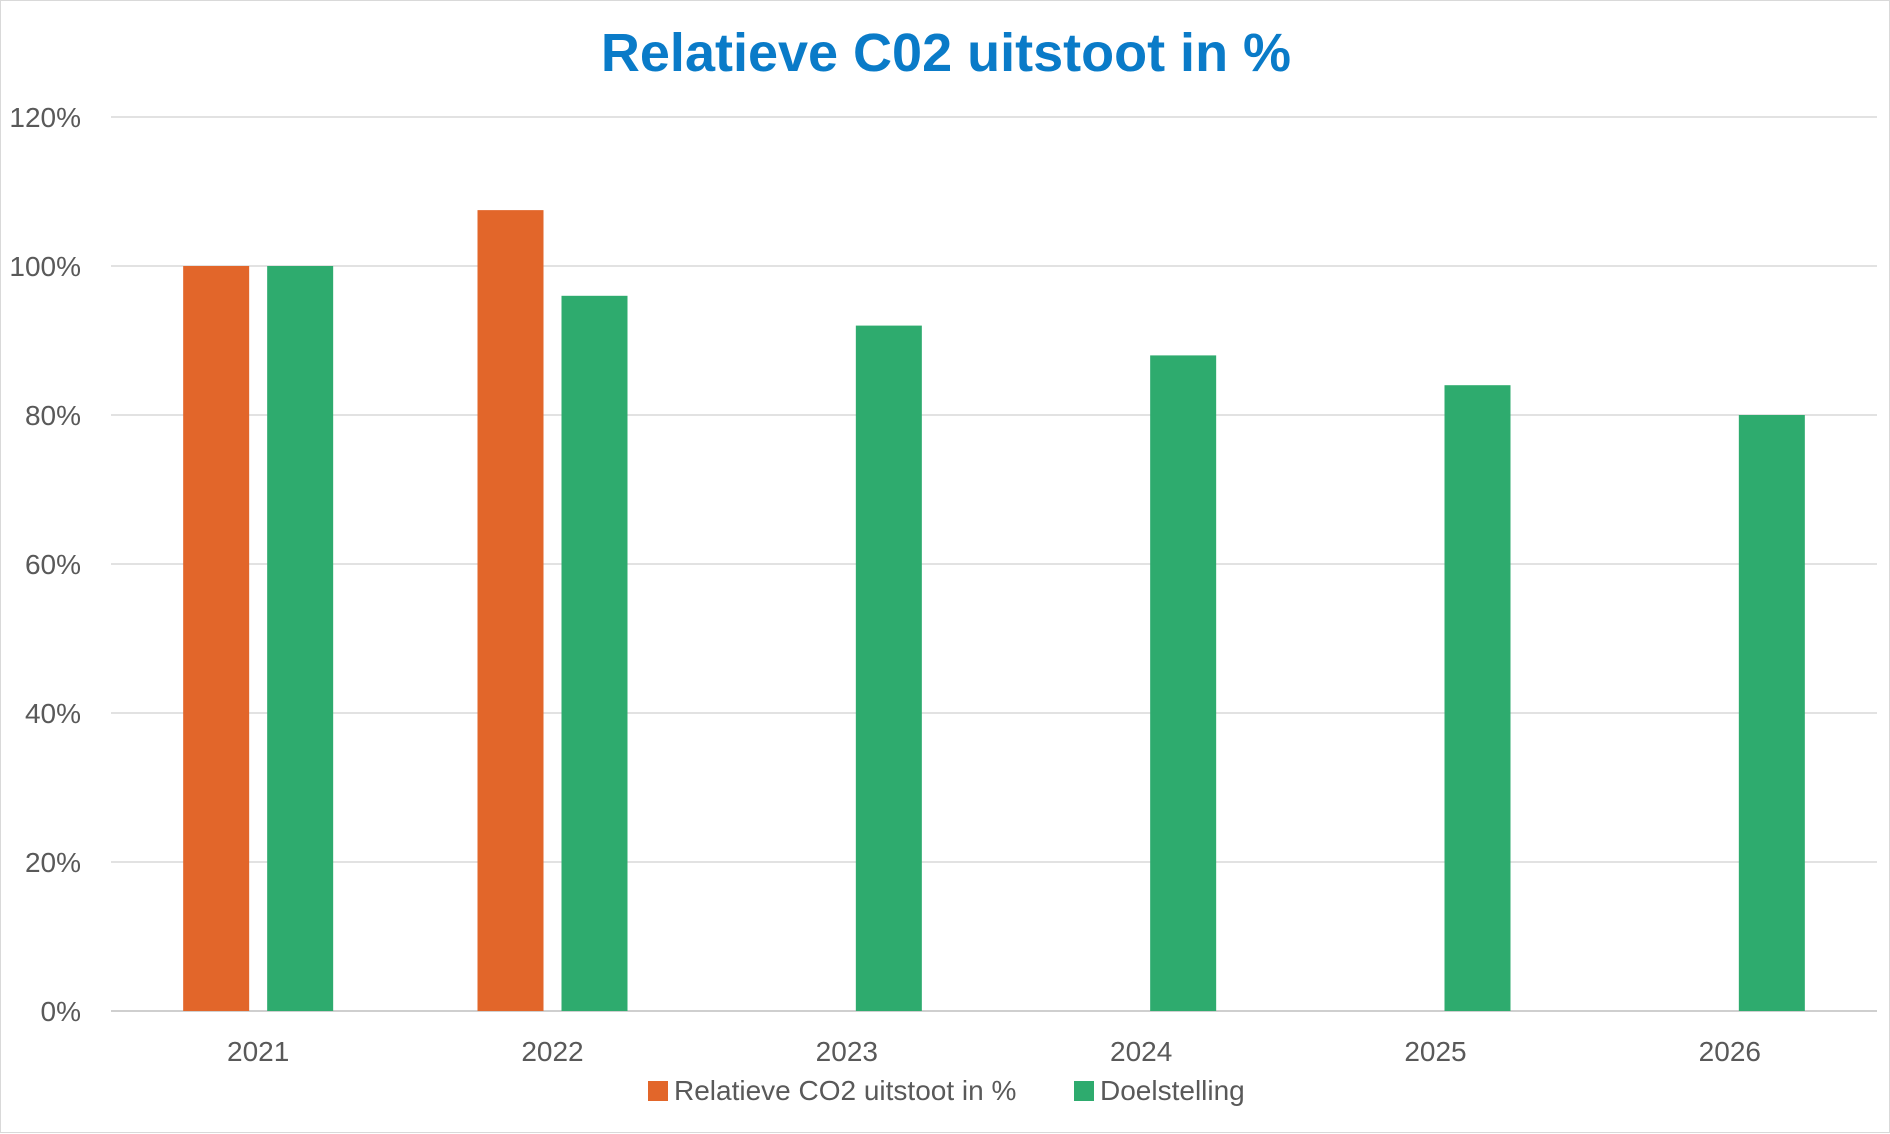 Image resolution: width=1890 pixels, height=1134 pixels. What do you see at coordinates (53, 564) in the screenshot?
I see `y-tick-label: 60%` at bounding box center [53, 564].